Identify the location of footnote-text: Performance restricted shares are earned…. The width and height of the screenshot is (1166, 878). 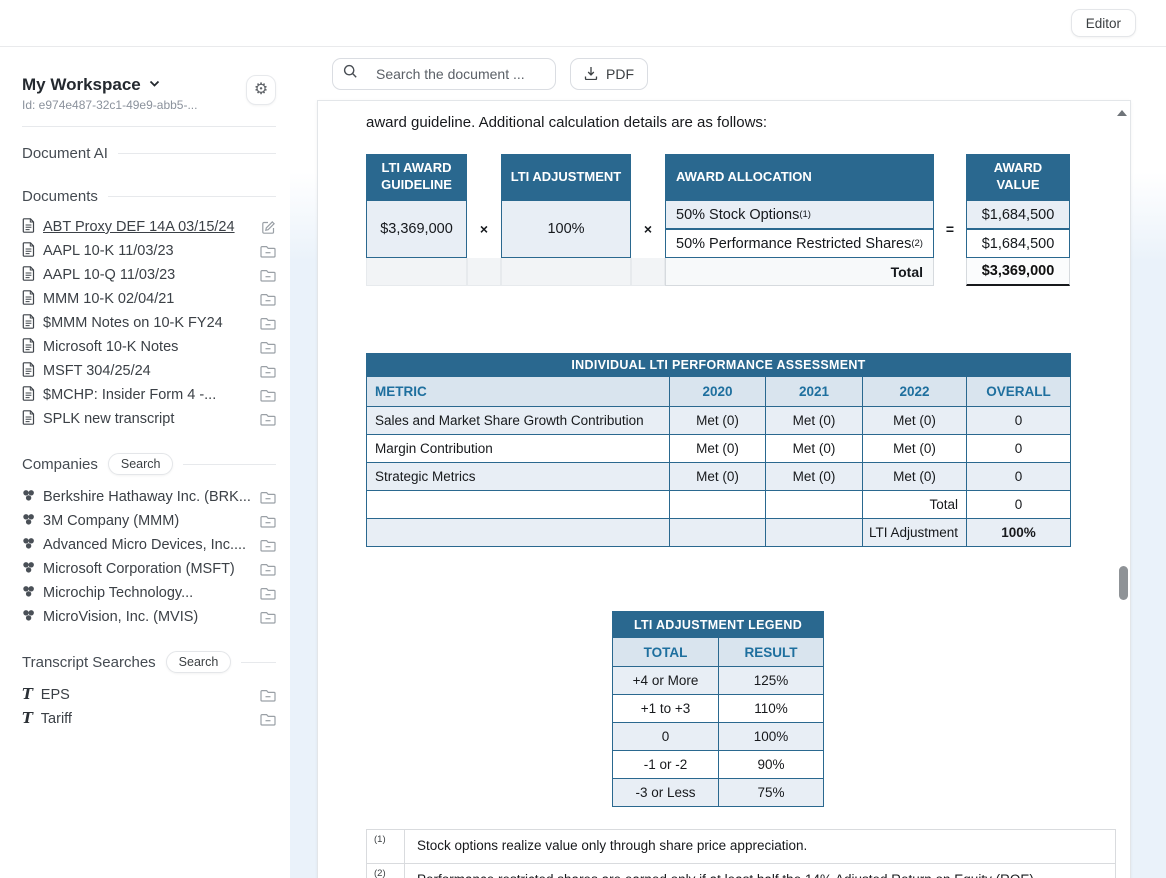
(760, 871).